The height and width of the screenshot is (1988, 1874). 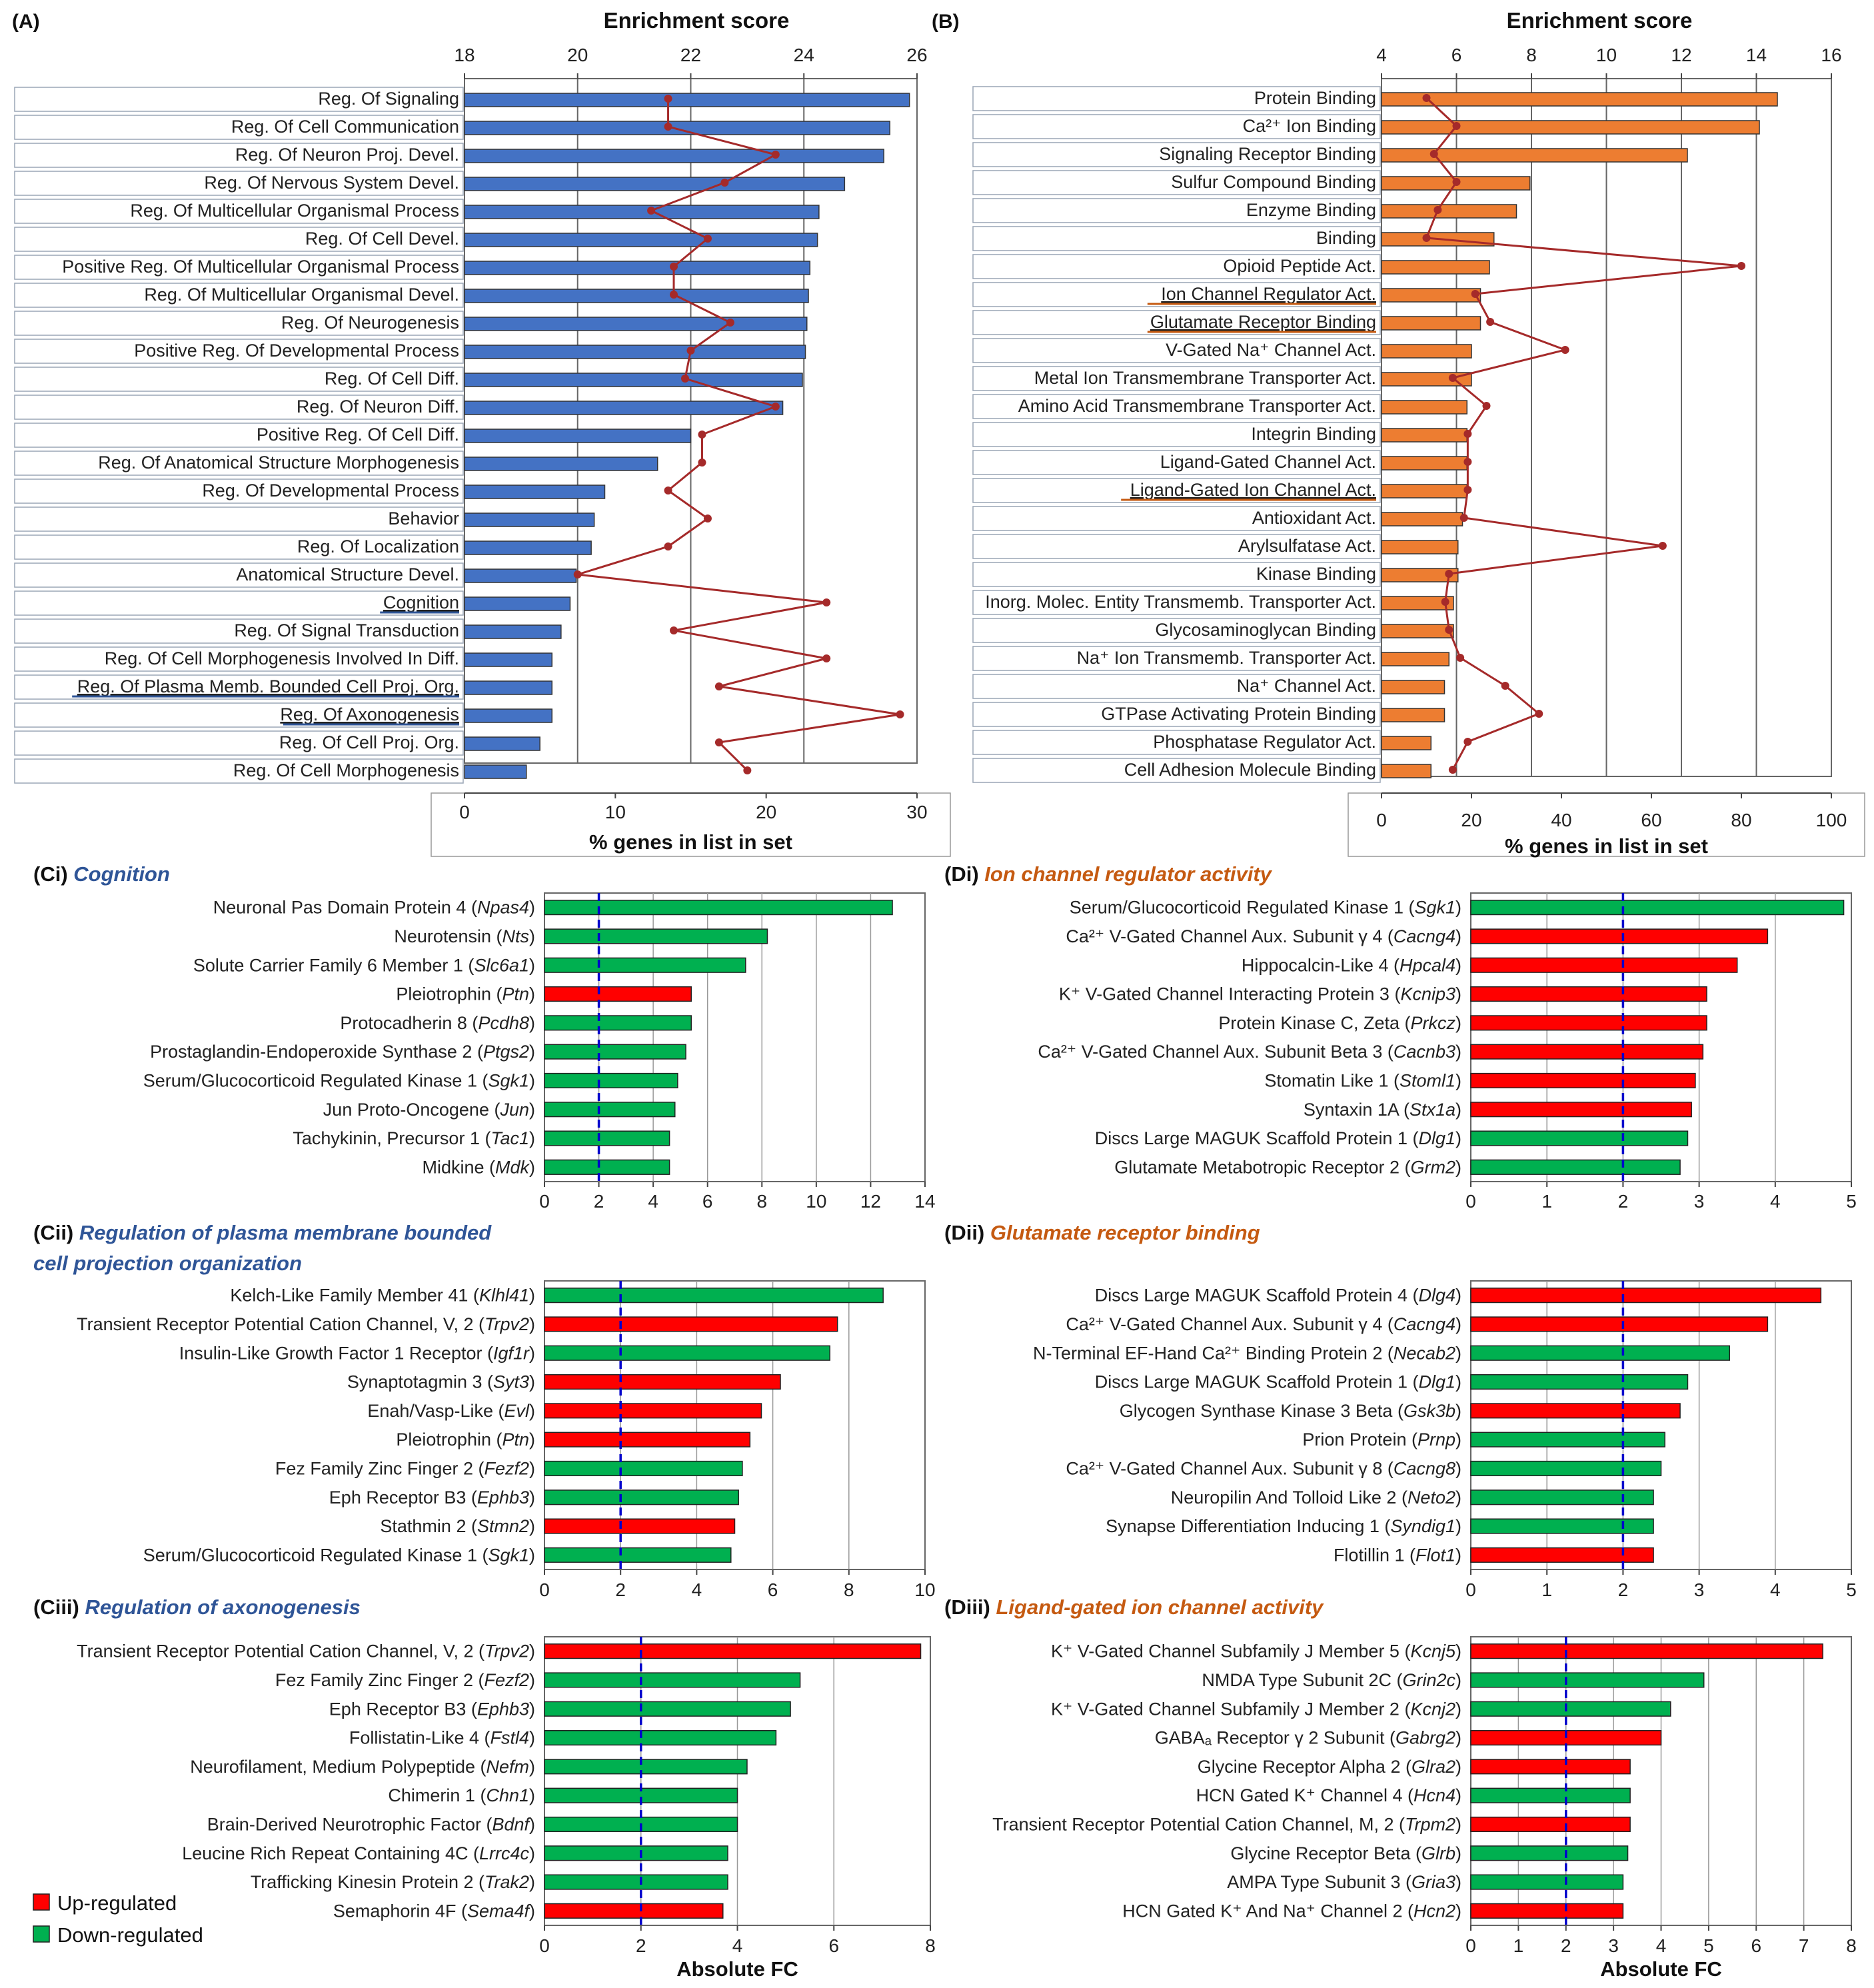 I want to click on gene-name: Prion Protein (, so click(x=1359, y=1440).